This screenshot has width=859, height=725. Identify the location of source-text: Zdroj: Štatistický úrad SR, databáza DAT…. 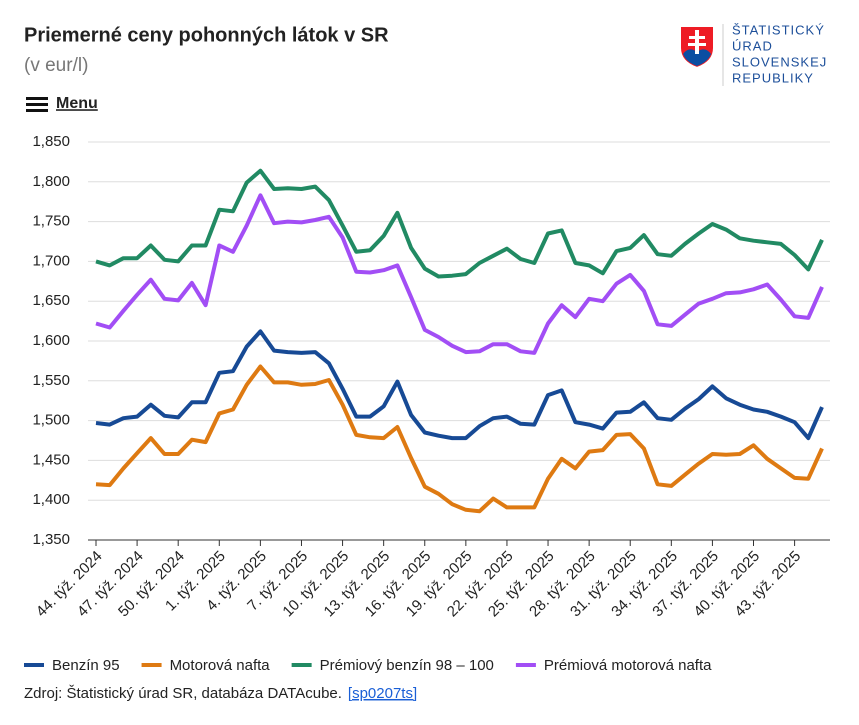
(183, 693).